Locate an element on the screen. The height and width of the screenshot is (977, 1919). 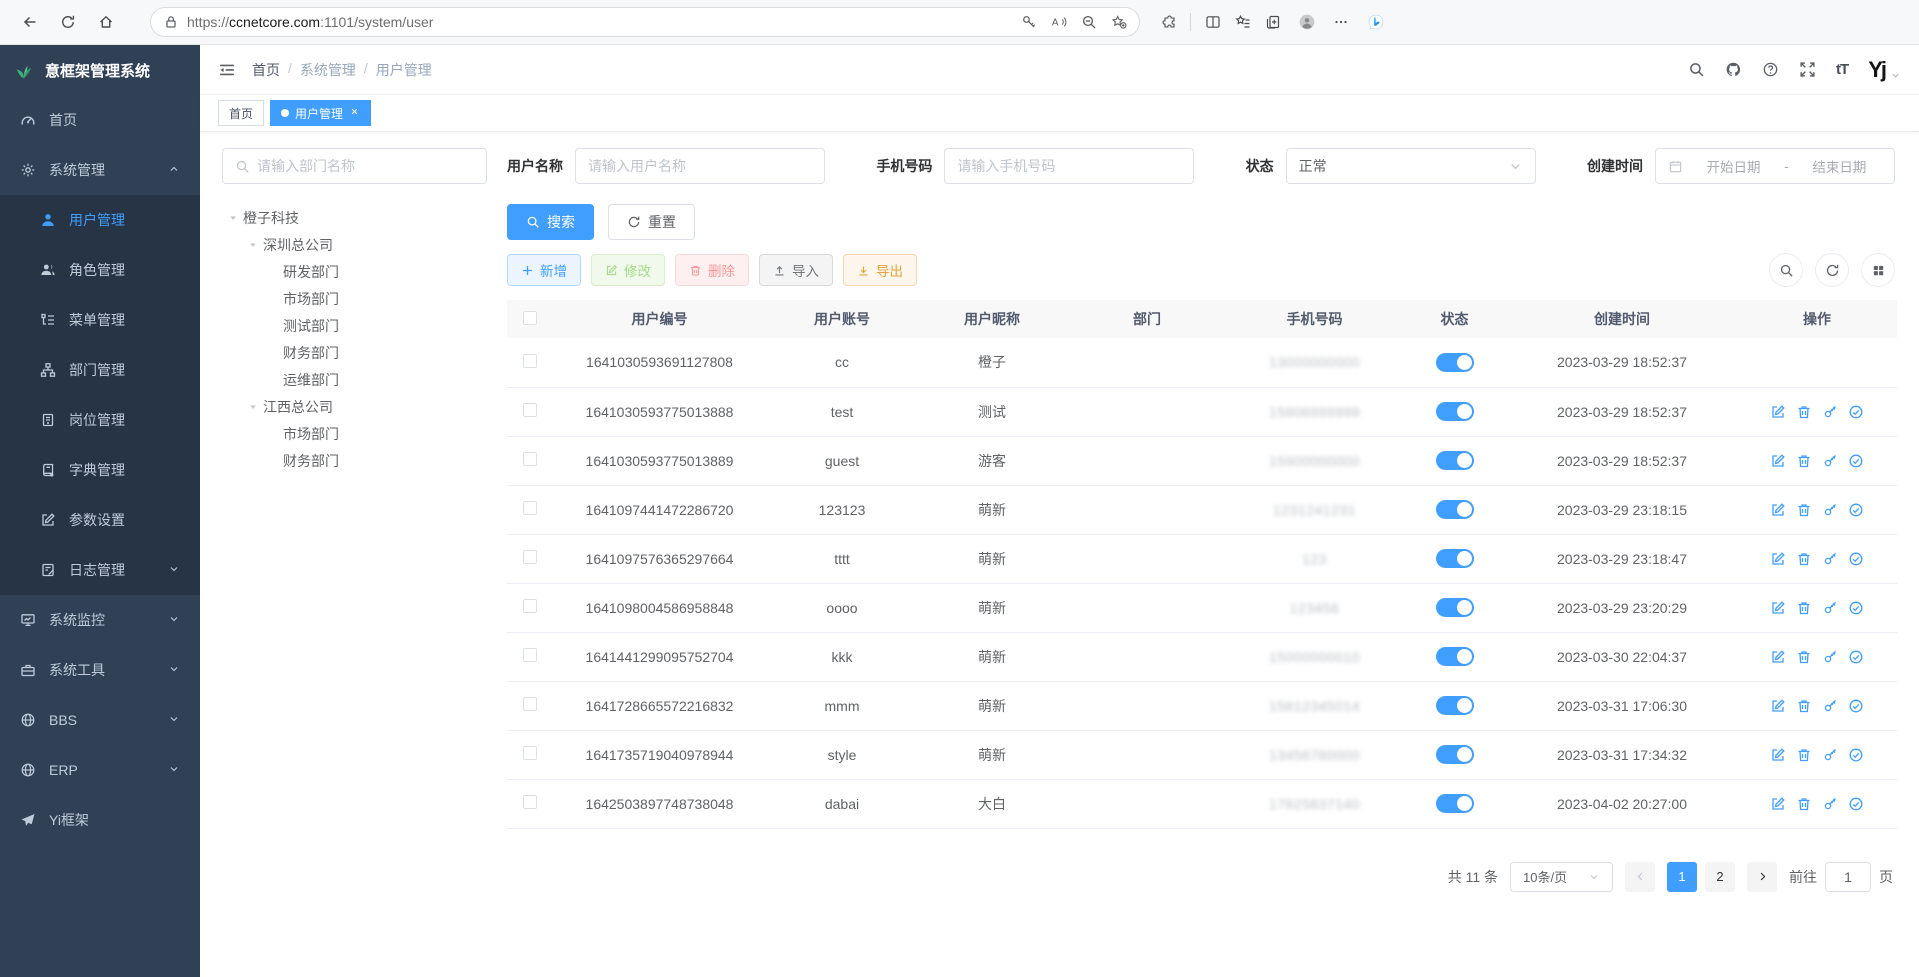
zoom-out-icon is located at coordinates (1089, 22).